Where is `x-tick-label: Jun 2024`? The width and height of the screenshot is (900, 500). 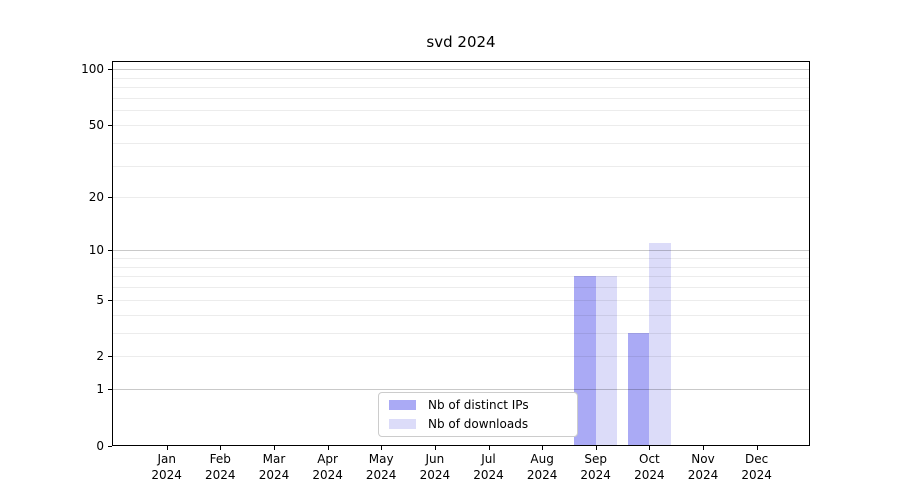 x-tick-label: Jun 2024 is located at coordinates (435, 467).